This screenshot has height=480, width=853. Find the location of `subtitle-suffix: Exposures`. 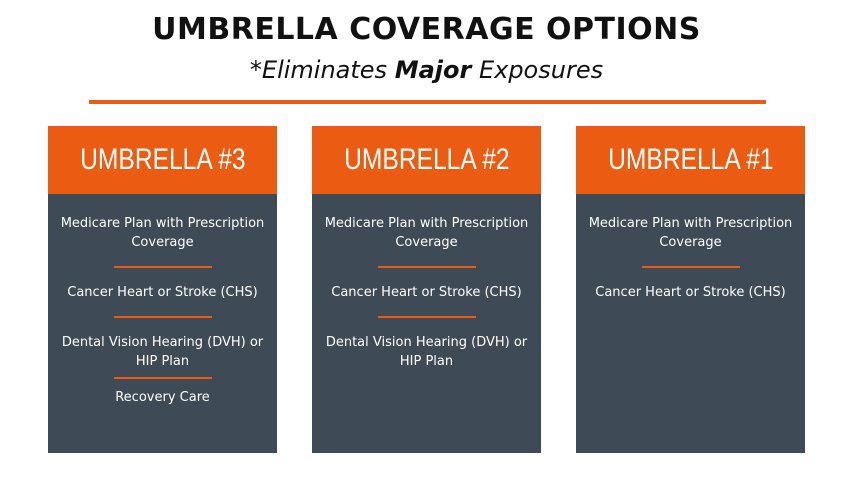

subtitle-suffix: Exposures is located at coordinates (537, 70).